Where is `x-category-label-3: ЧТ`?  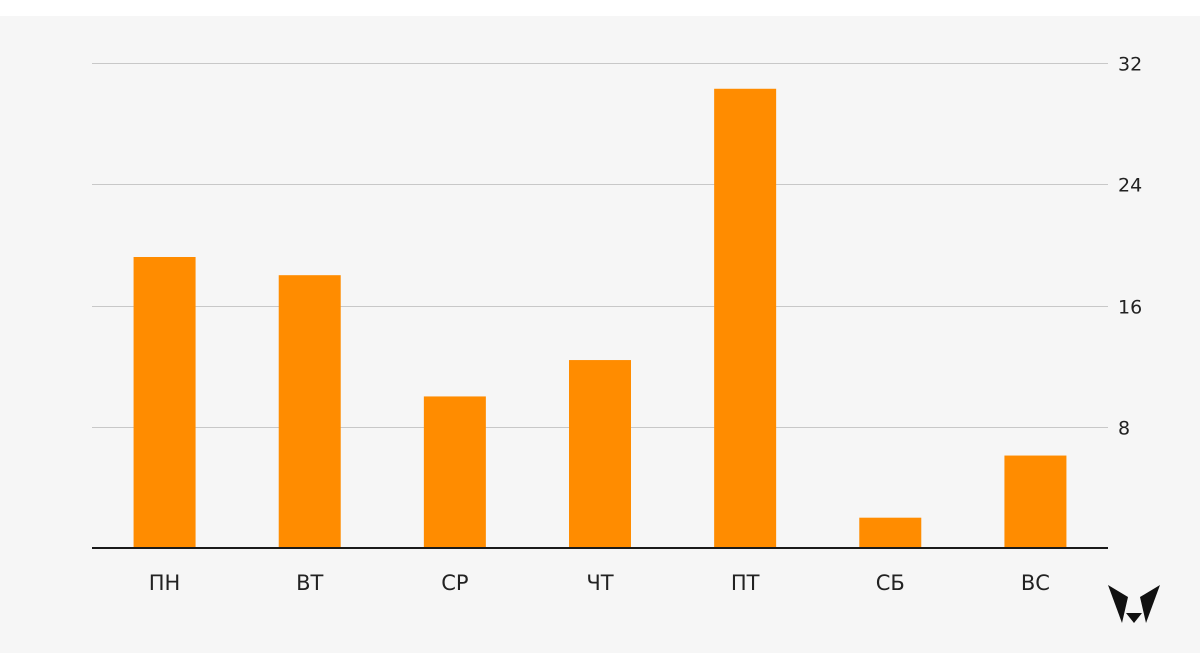
x-category-label-3: ЧТ is located at coordinates (599, 583).